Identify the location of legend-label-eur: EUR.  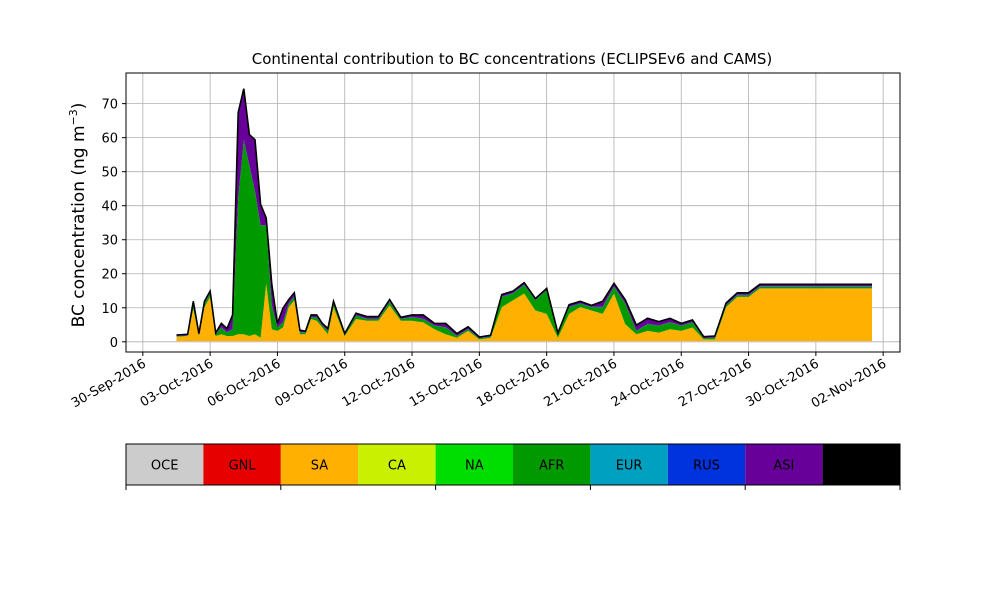
(629, 466).